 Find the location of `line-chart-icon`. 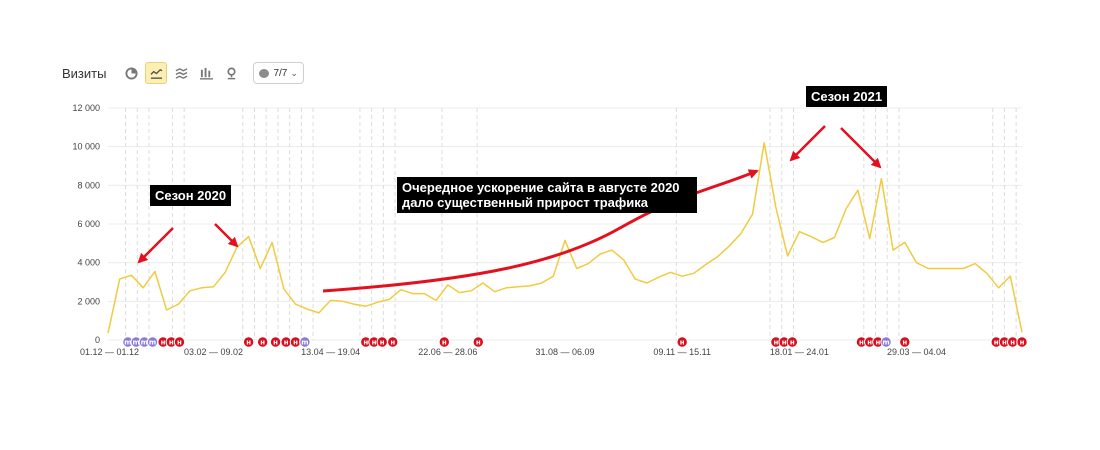

line-chart-icon is located at coordinates (156, 73).